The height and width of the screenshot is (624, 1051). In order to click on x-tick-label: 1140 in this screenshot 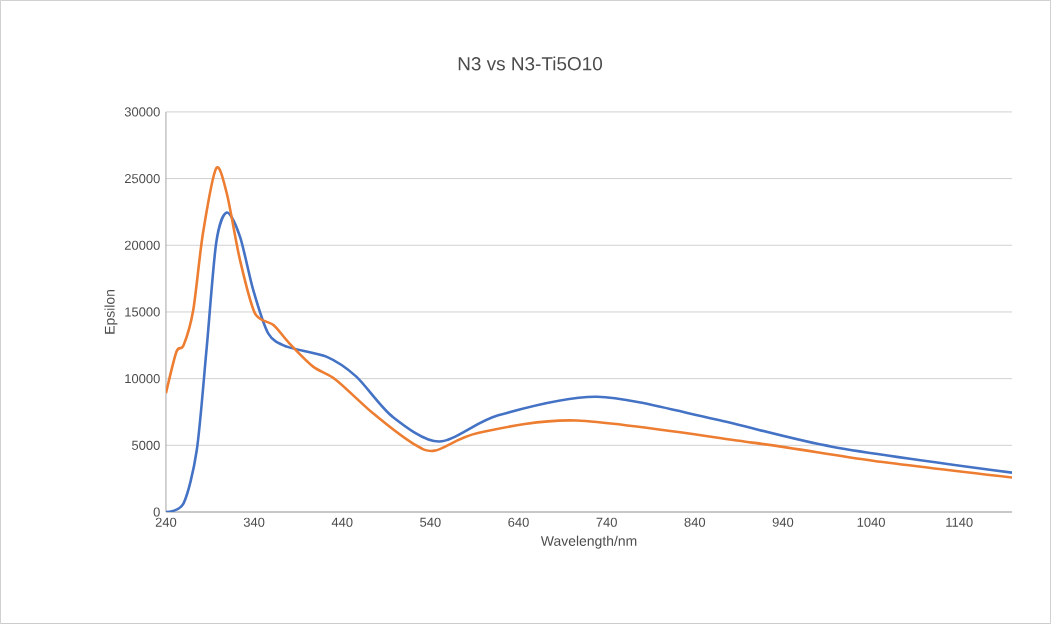, I will do `click(959, 522)`.